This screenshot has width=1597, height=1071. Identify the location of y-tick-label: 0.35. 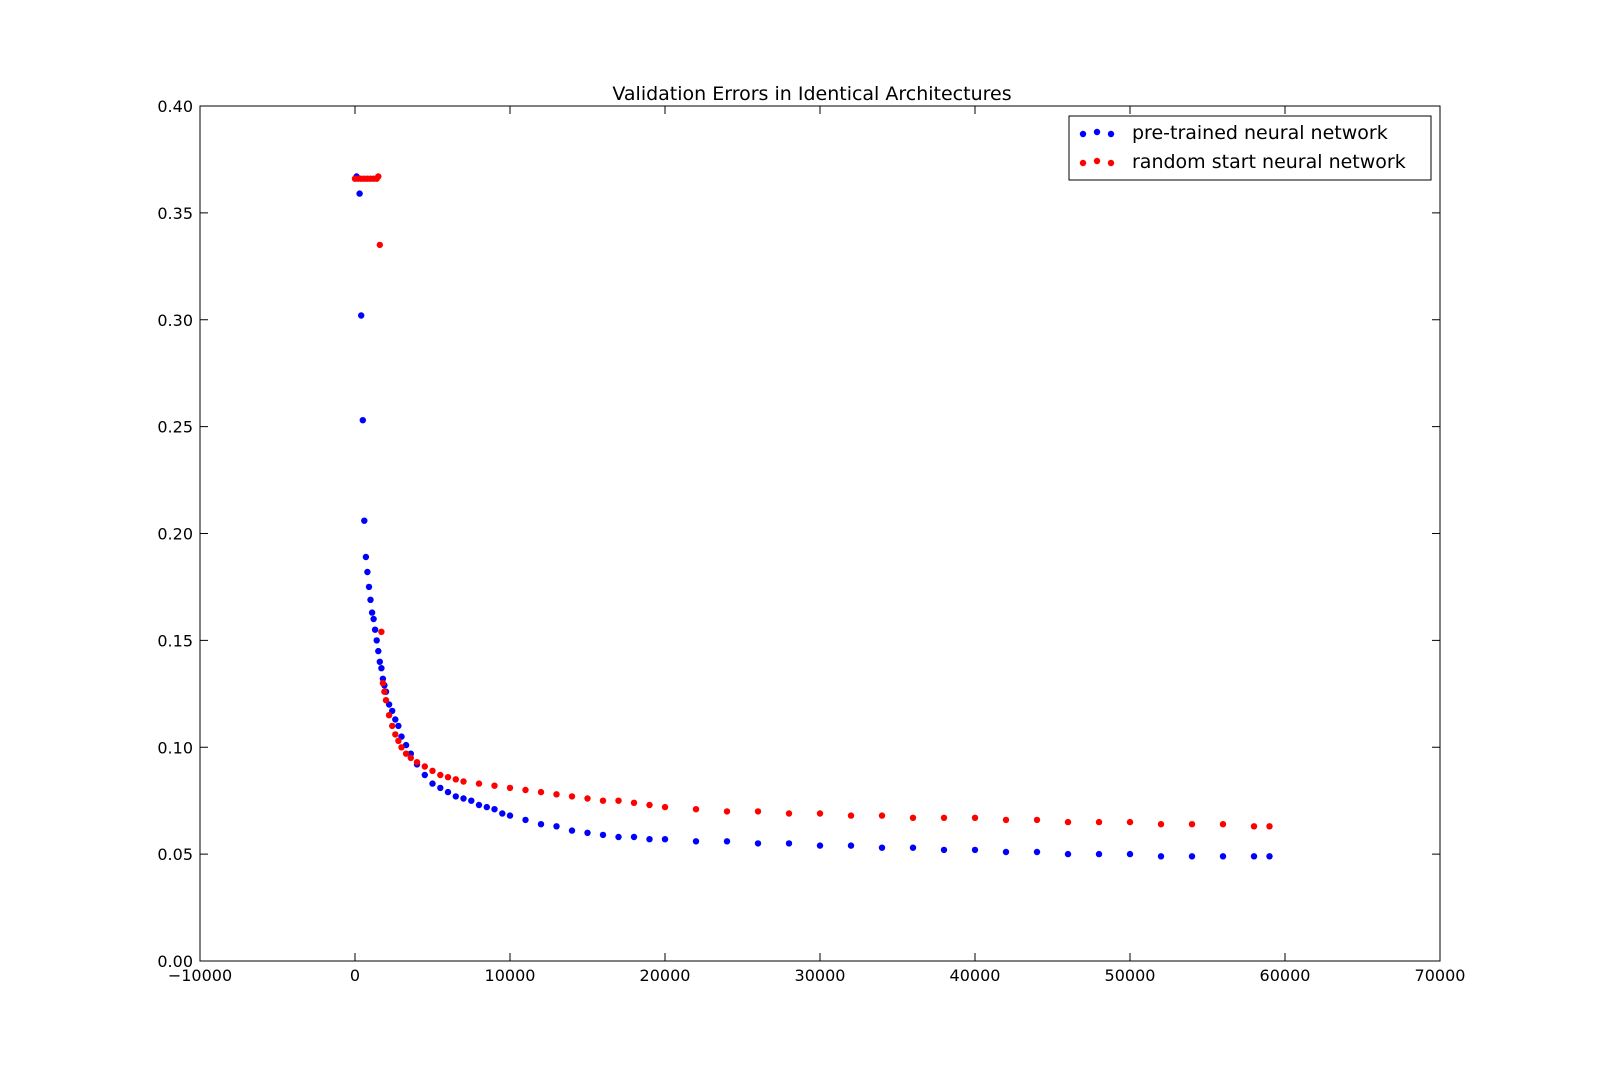
(175, 213).